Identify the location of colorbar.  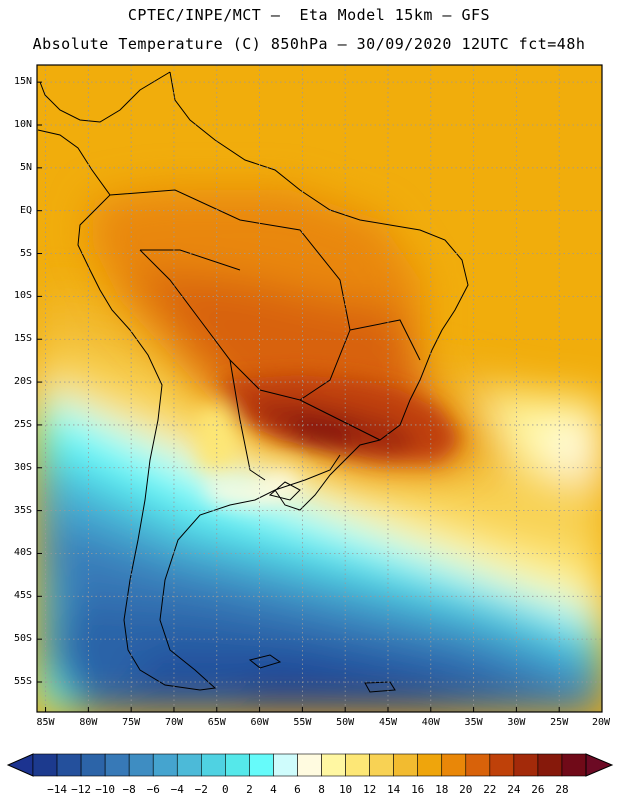
(310, 765).